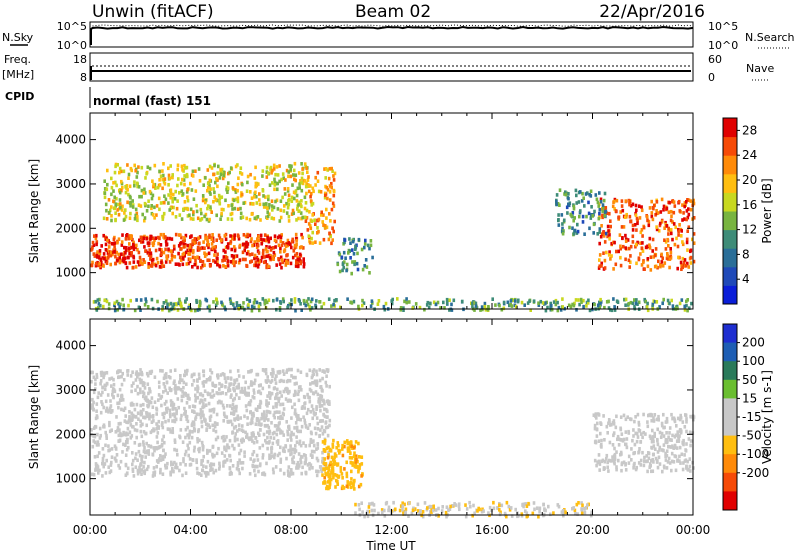  I want to click on power-ytick-label: 3000, so click(70, 184).